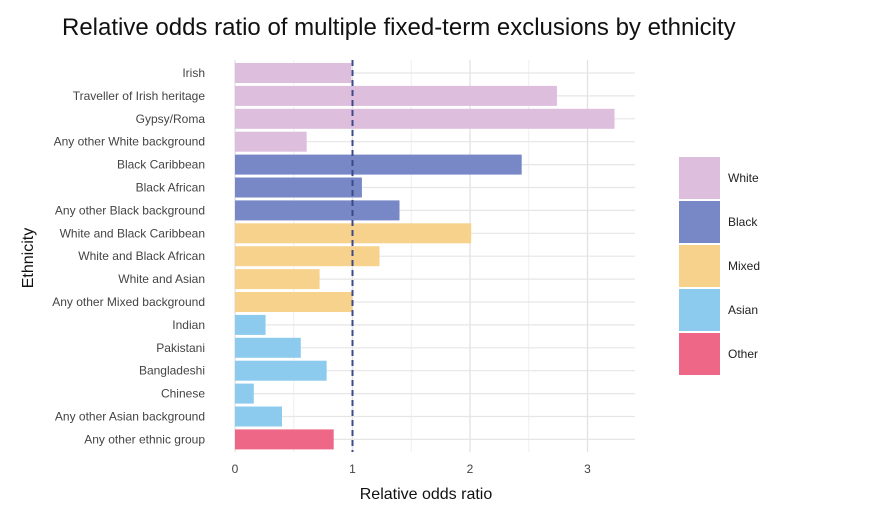  Describe the element at coordinates (130, 417) in the screenshot. I see `y-tick-label: Any other Asian background` at that location.